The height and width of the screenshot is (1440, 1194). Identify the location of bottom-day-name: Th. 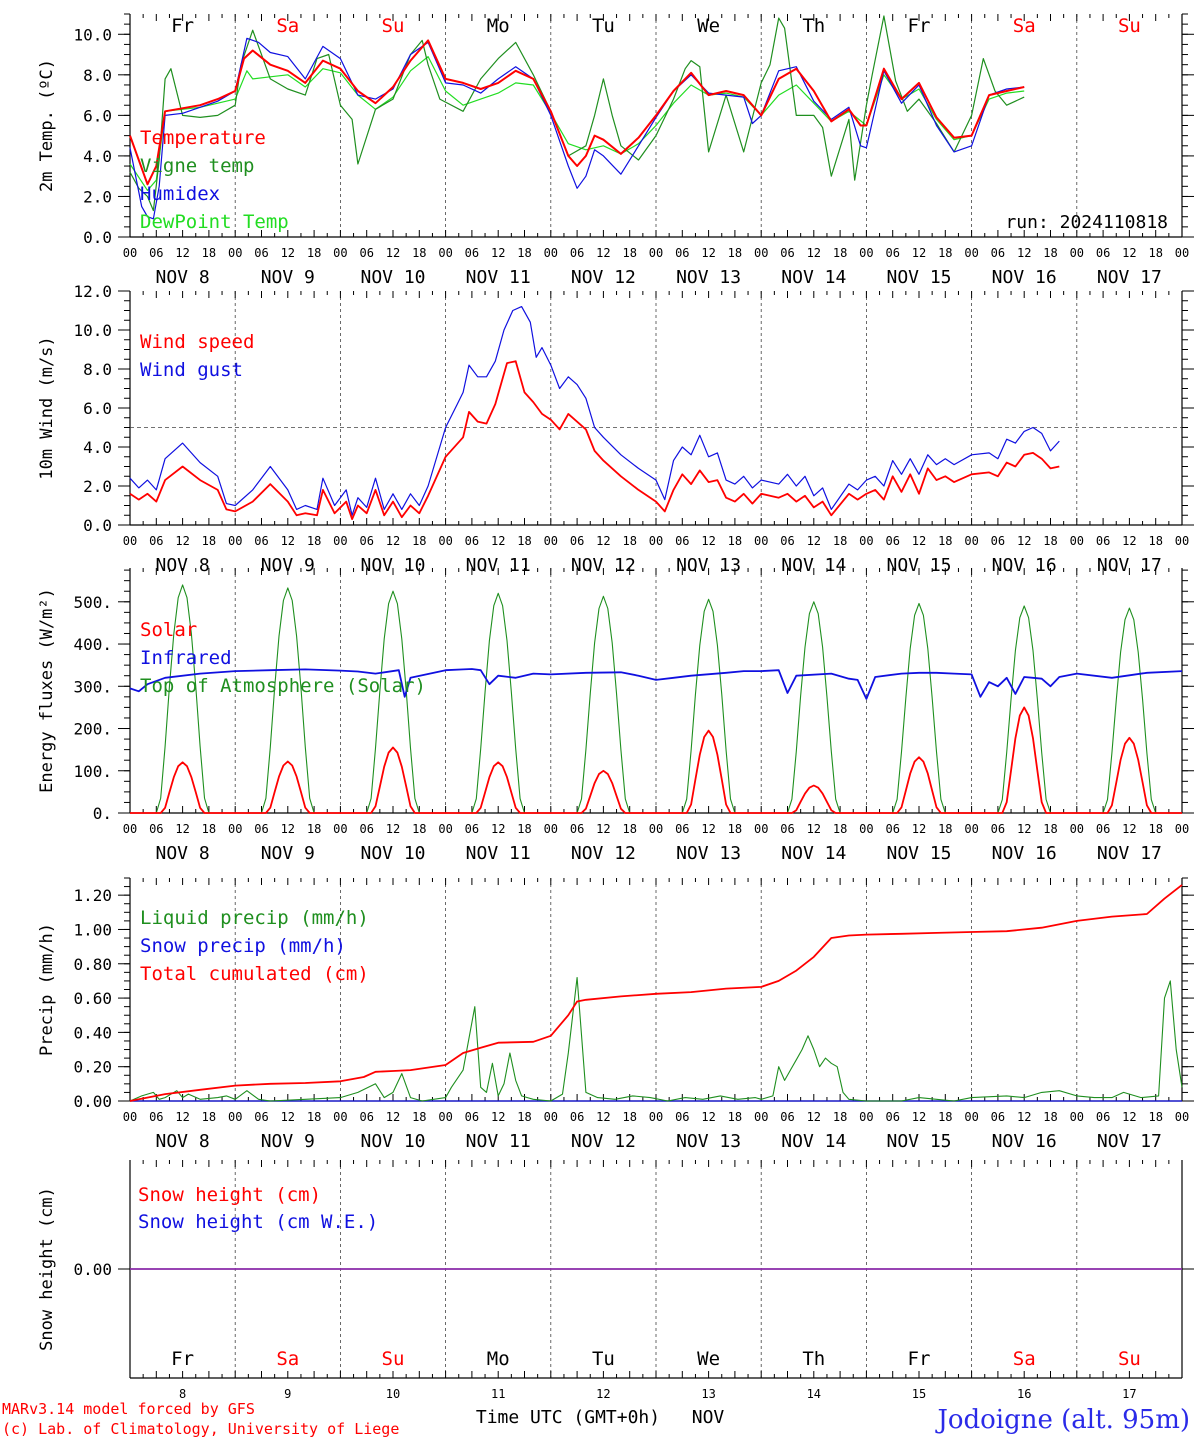
(813, 1359).